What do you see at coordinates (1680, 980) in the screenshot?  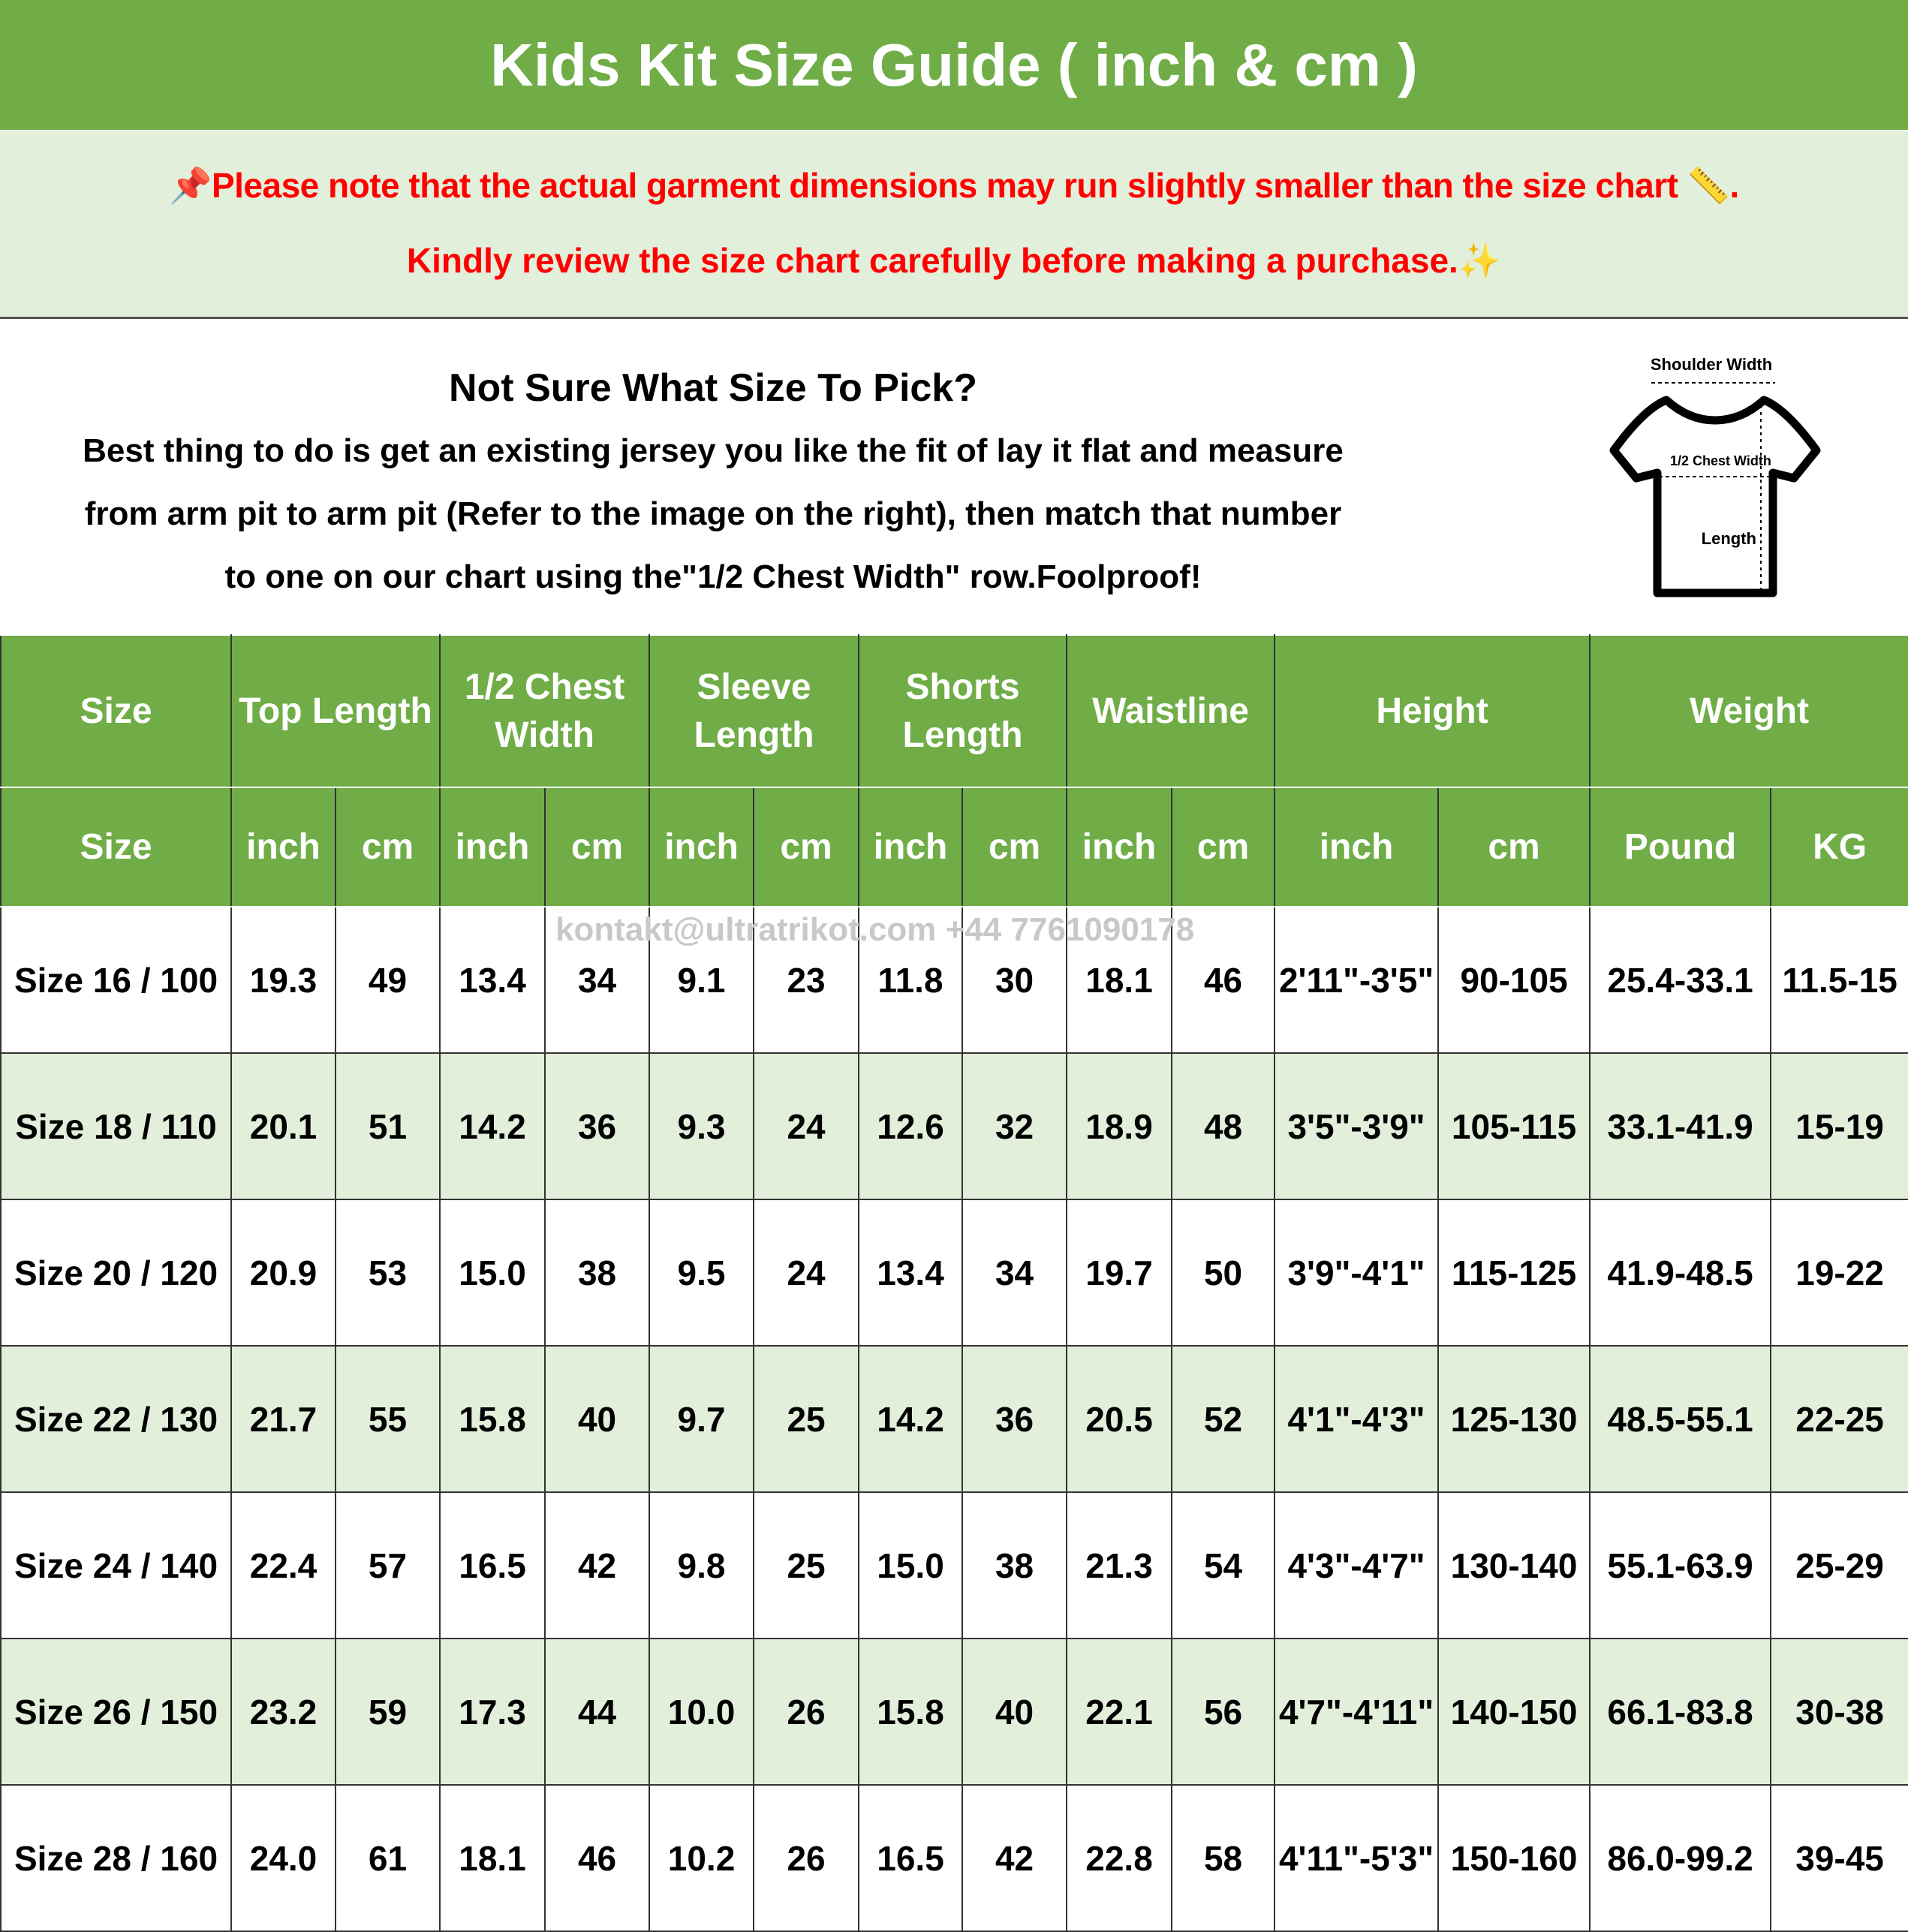 I see `value-cell: 25.4-33.1` at bounding box center [1680, 980].